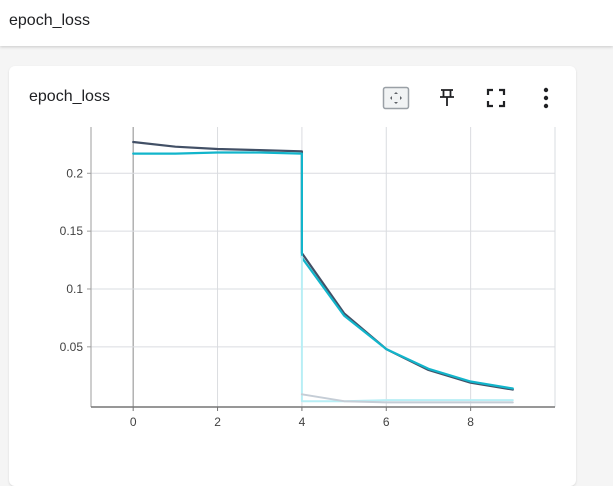  Describe the element at coordinates (133, 422) in the screenshot. I see `x-tick-label: 0` at that location.